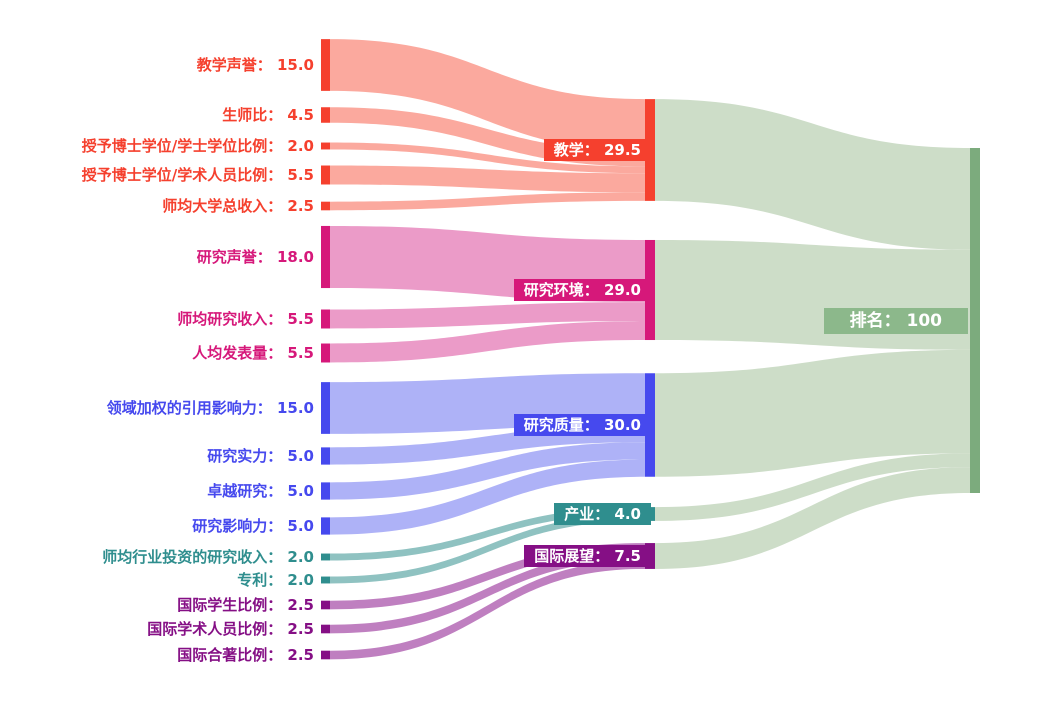 The height and width of the screenshot is (701, 1040). I want to click on flow-research-influence-to-research-quality, so click(487, 497).